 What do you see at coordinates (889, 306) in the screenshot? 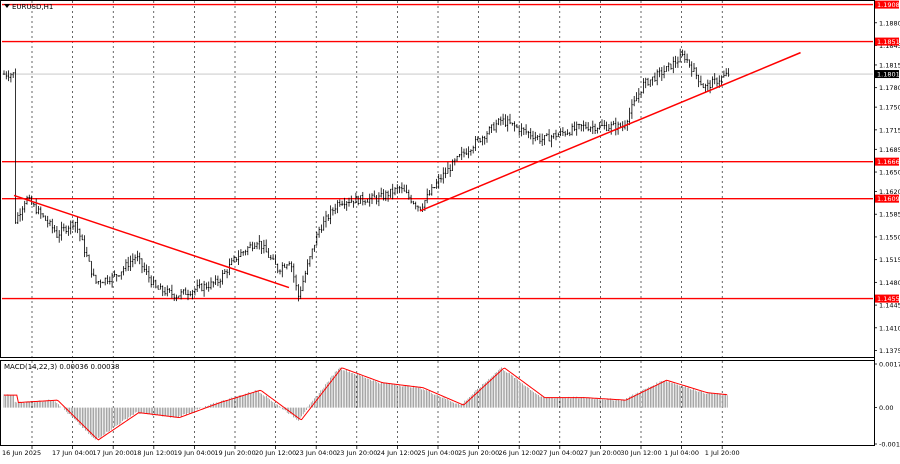
I see `price-axis-label: 1.1445` at bounding box center [889, 306].